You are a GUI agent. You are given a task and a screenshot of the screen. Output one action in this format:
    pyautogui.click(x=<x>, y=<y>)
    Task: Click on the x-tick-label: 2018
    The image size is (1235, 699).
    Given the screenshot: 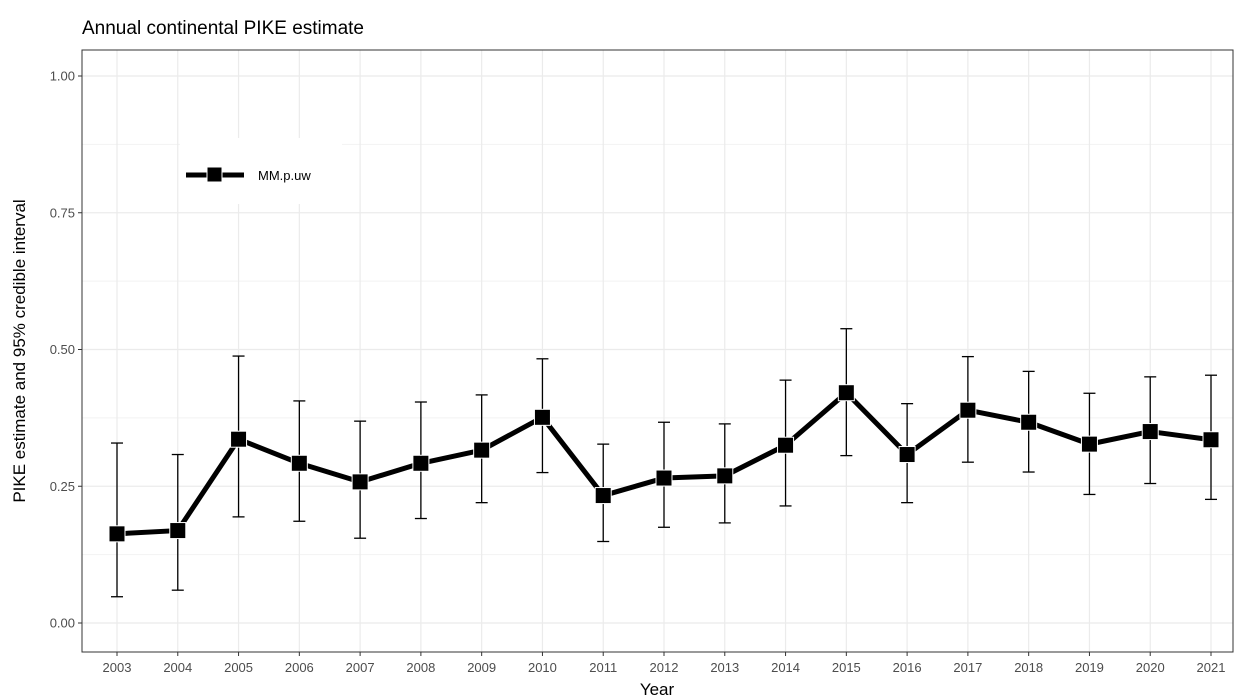 What is the action you would take?
    pyautogui.click(x=1028, y=667)
    